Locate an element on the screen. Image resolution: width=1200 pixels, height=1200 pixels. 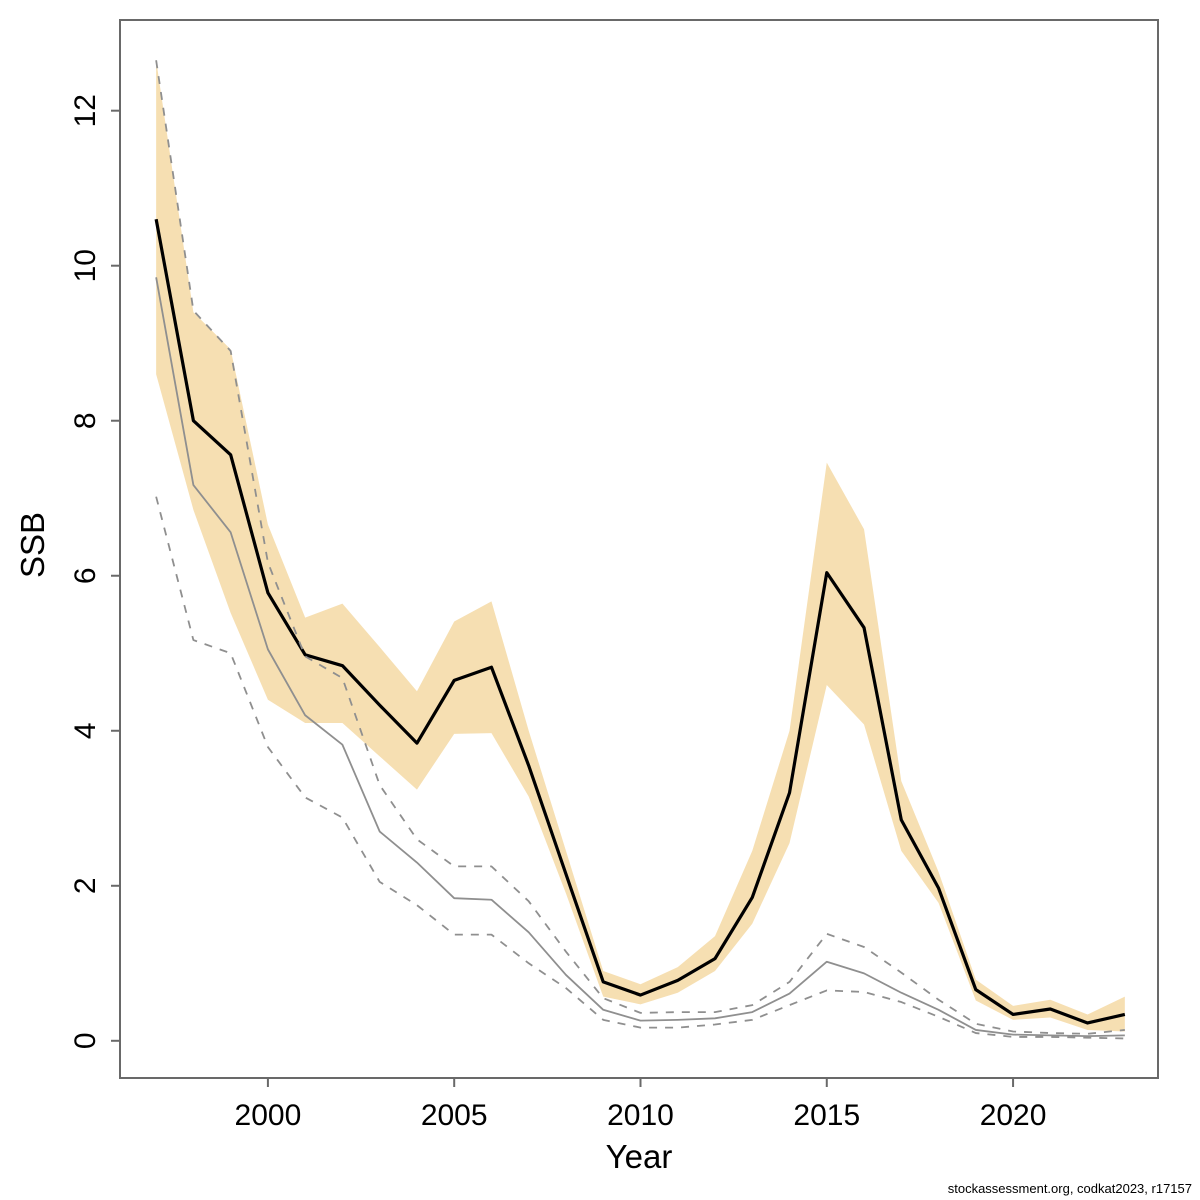
attribution-text: stockassessment.org, codkat2023, r17157 is located at coordinates (1070, 1188).